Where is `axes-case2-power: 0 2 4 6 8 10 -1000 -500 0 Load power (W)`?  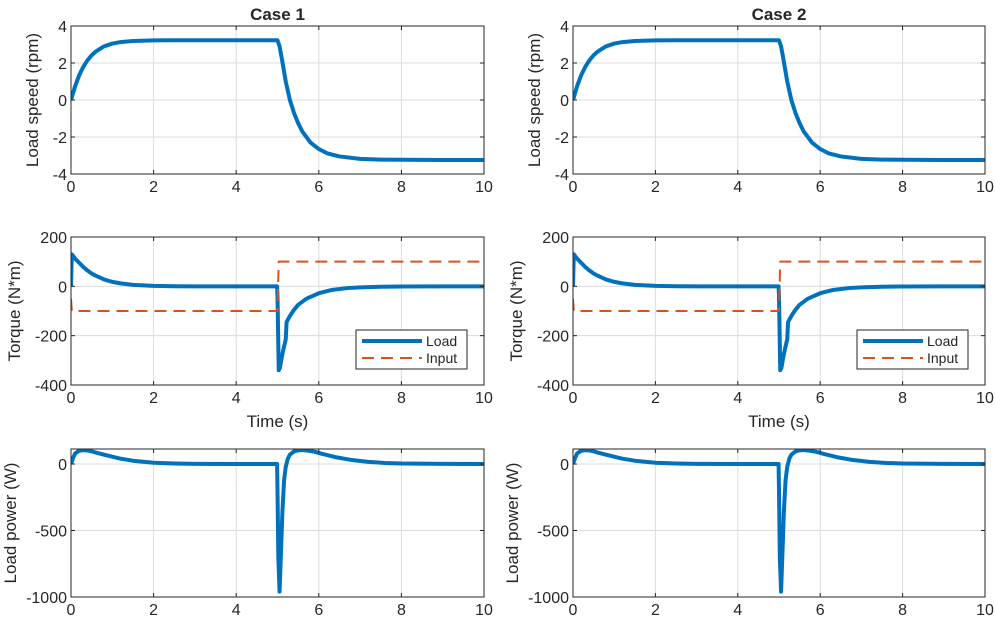
axes-case2-power: 0 2 4 6 8 10 -1000 -500 0 Load power (W) is located at coordinates (748, 533).